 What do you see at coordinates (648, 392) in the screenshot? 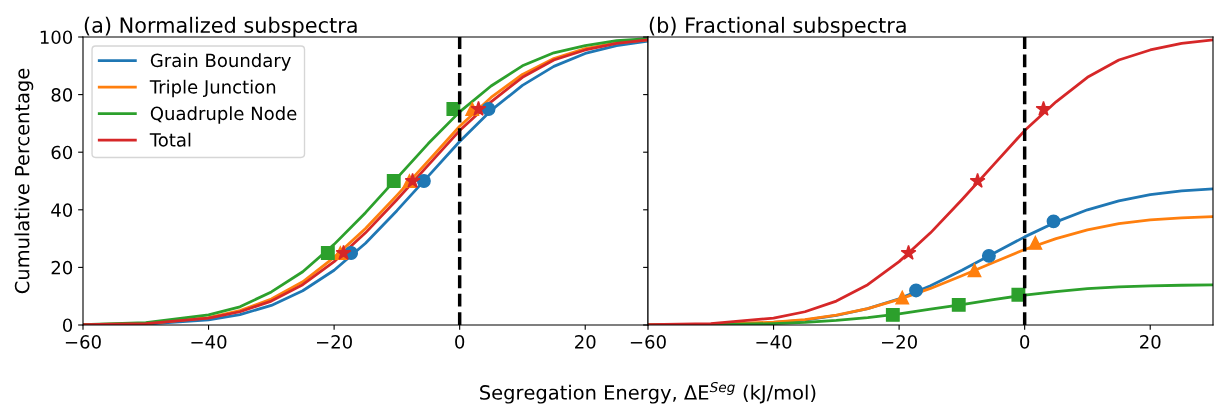
I see `x-axis-title: Segregation Energy, ΔE$^{Seg}$ (kJ/mol)` at bounding box center [648, 392].